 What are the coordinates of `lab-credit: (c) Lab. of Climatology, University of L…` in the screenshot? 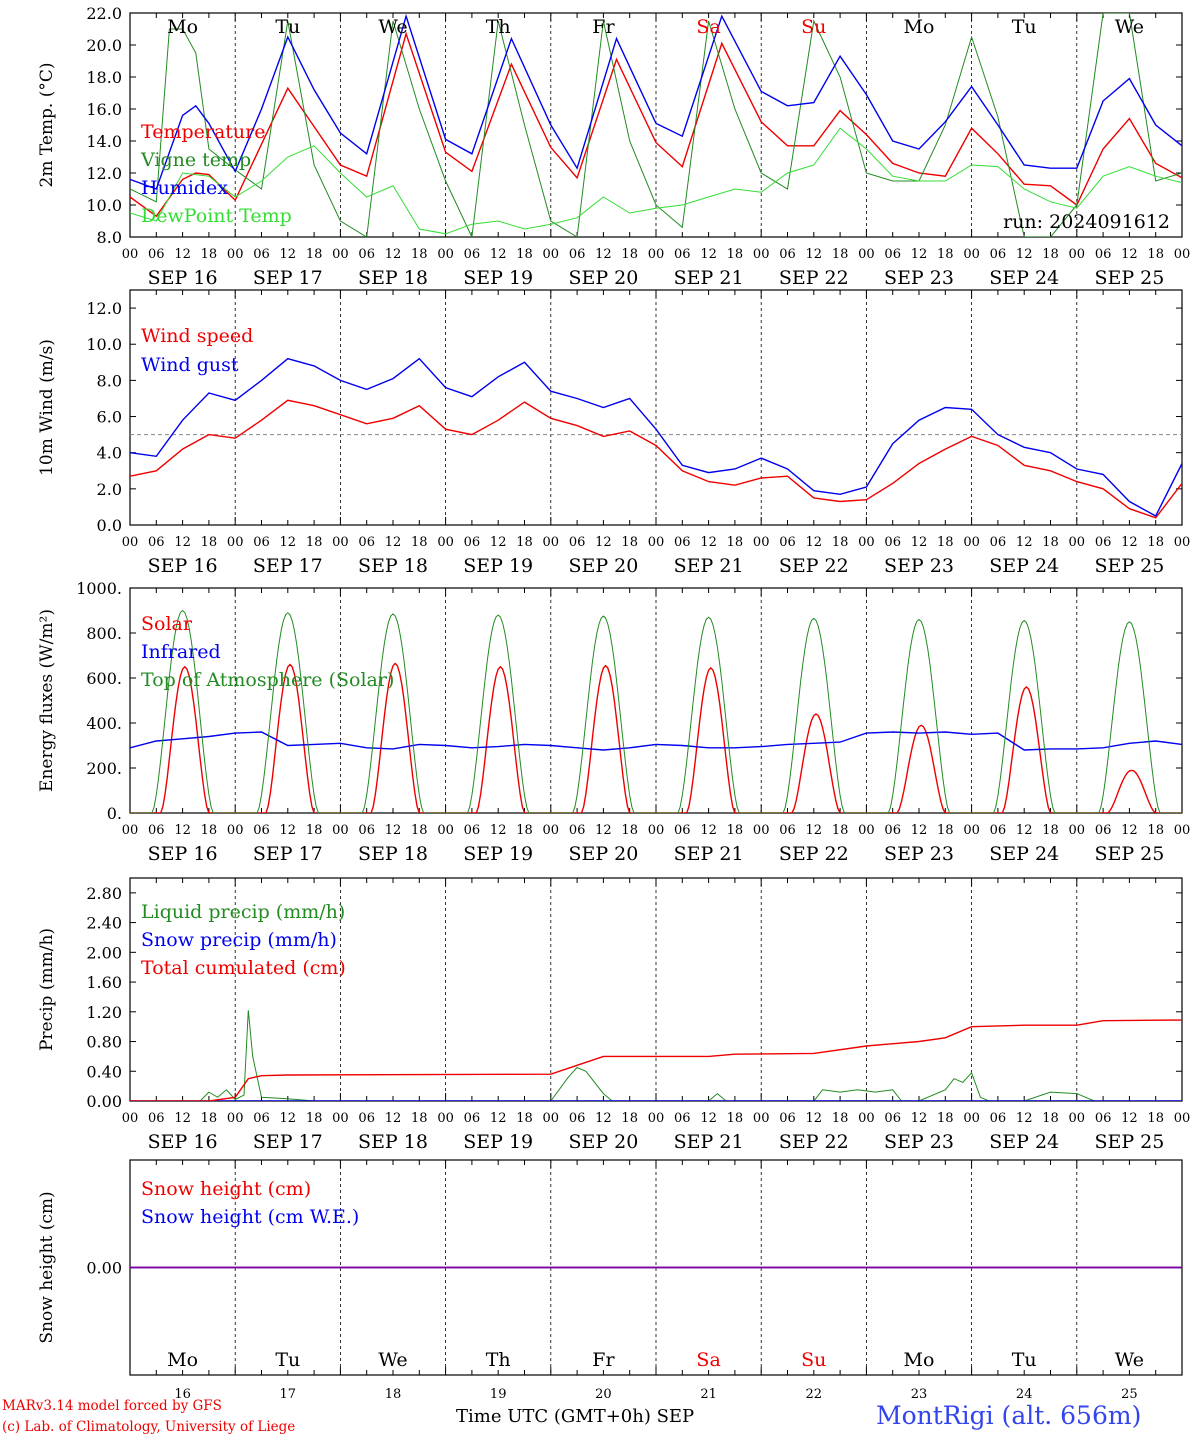 It's located at (149, 1427).